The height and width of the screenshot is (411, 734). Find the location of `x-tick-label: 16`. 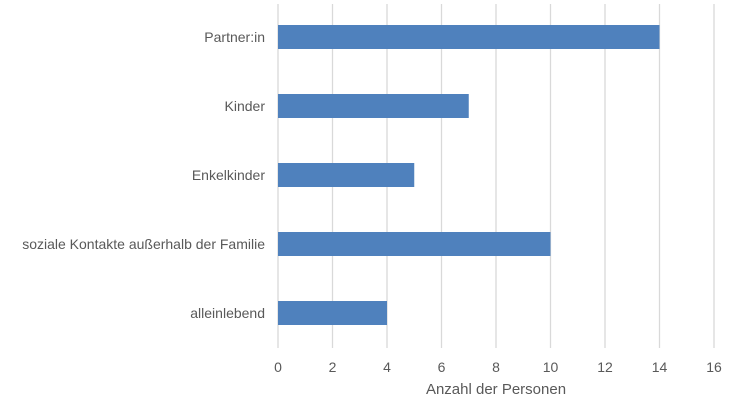

x-tick-label: 16 is located at coordinates (714, 367).